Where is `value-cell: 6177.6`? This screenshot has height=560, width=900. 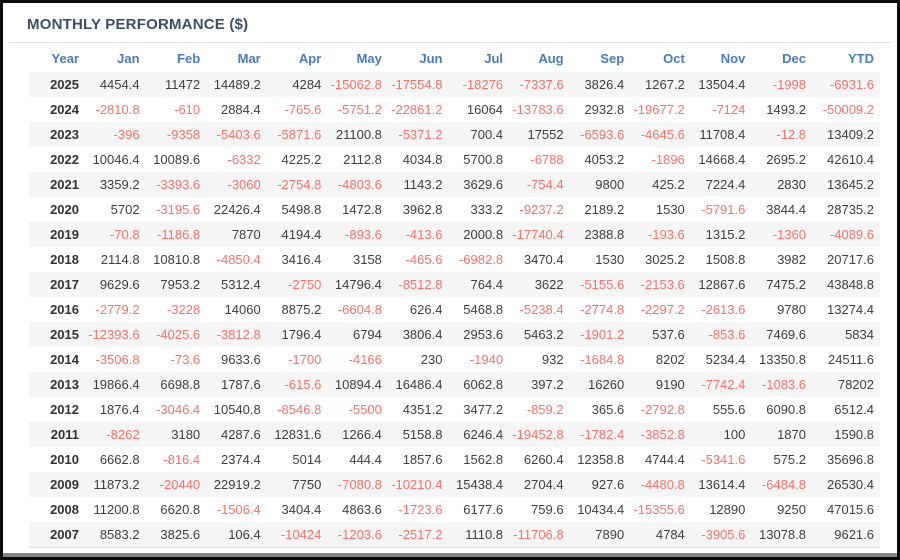 value-cell: 6177.6 is located at coordinates (483, 509).